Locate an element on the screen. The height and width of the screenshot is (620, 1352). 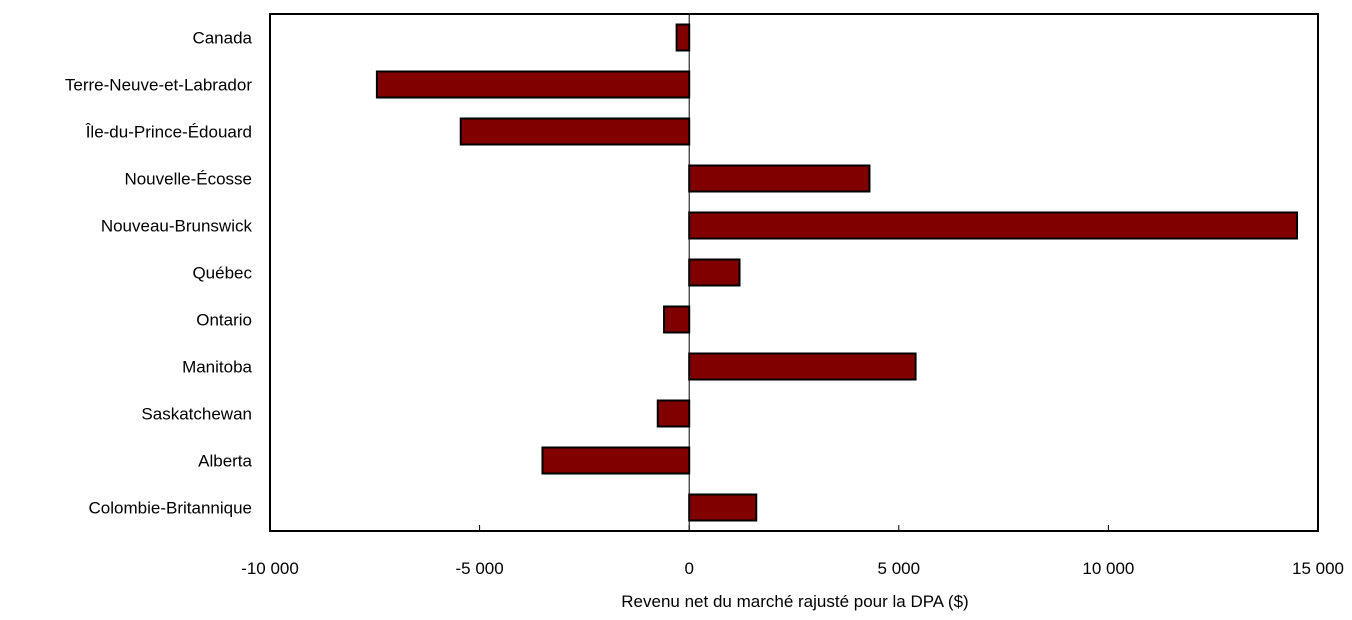
category-label: Terre-Neuve-et-Labrador is located at coordinates (158, 85).